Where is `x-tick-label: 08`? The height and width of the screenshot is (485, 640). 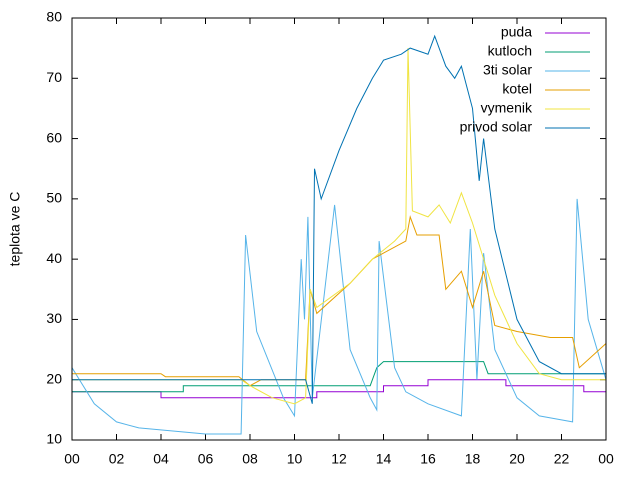
x-tick-label: 08 is located at coordinates (250, 459).